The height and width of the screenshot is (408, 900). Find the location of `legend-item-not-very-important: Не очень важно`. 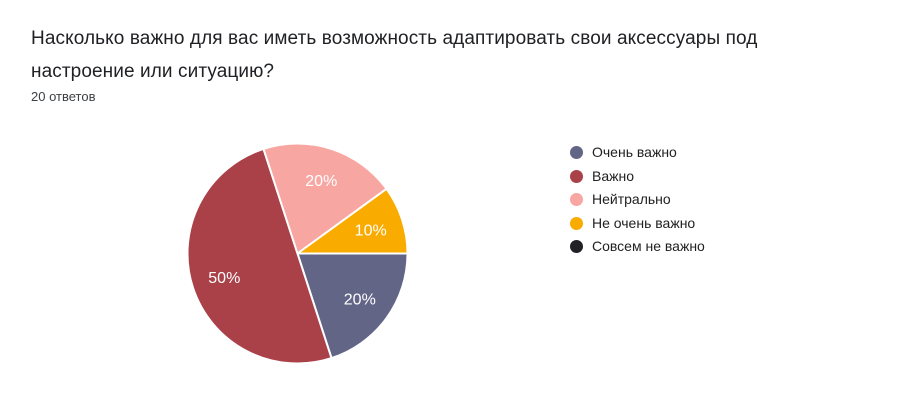

legend-item-not-very-important: Не очень важно is located at coordinates (637, 222).